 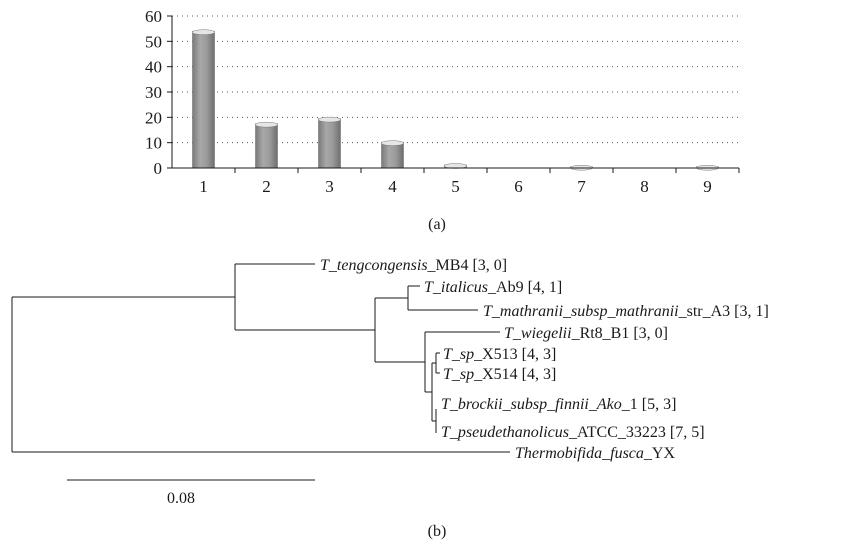 I want to click on tree-leaf-label: T_tengcongensis_MB4 [3, 0], so click(x=413, y=265).